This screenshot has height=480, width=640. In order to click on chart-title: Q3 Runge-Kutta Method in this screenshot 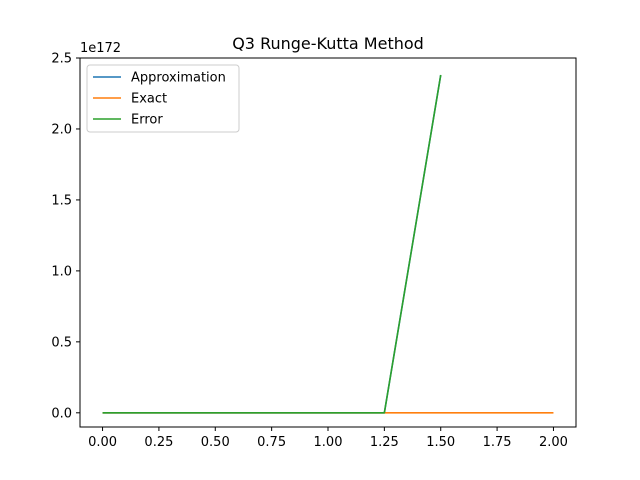, I will do `click(328, 43)`.